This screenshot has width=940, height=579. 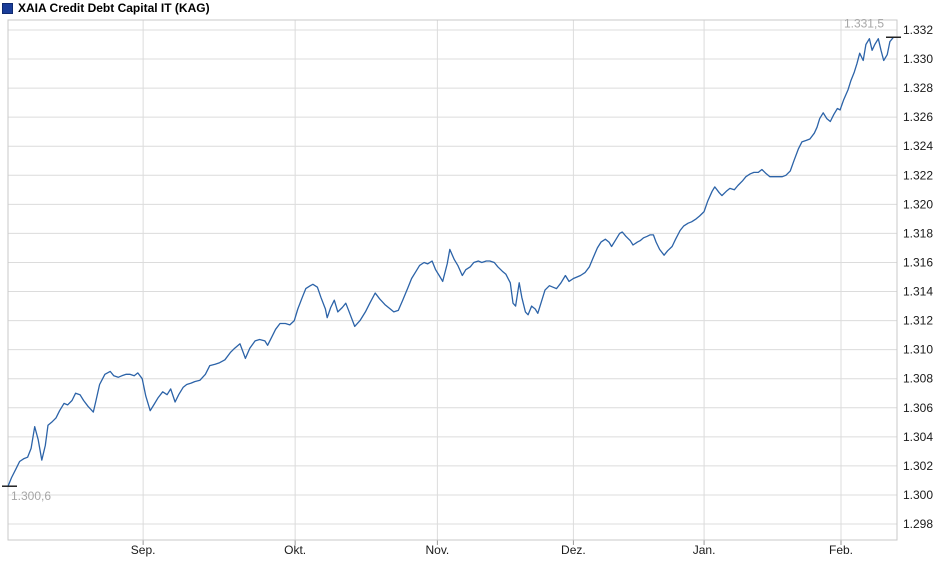 I want to click on chart-title: XAIA Credit Debt Capital IT (KAG), so click(x=114, y=8).